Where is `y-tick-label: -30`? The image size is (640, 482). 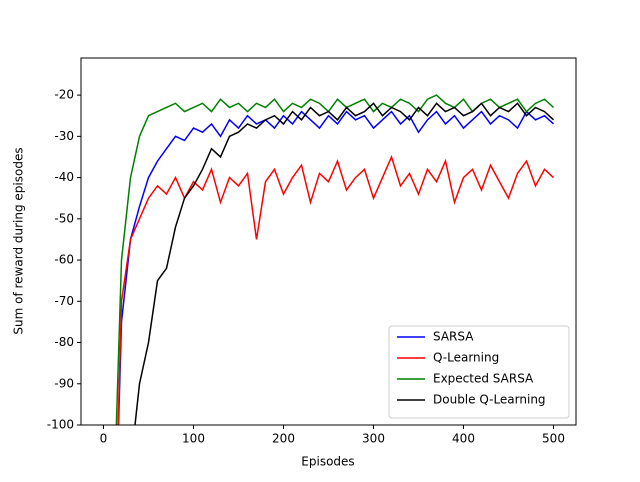
y-tick-label: -30 is located at coordinates (64, 136).